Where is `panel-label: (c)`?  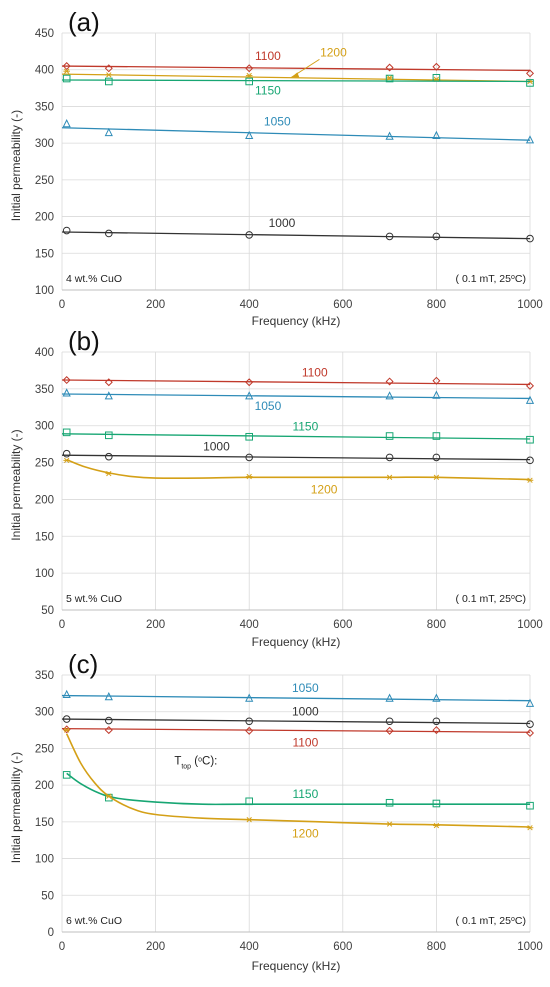
panel-label: (c) is located at coordinates (83, 664).